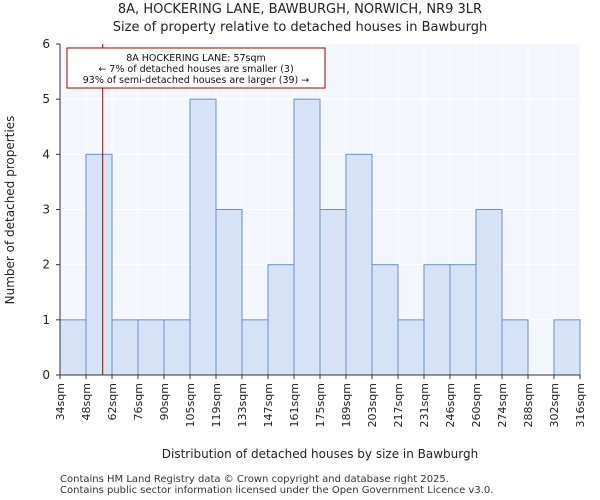 The height and width of the screenshot is (500, 600). Describe the element at coordinates (463, 320) in the screenshot. I see `bar-246sqm` at that location.